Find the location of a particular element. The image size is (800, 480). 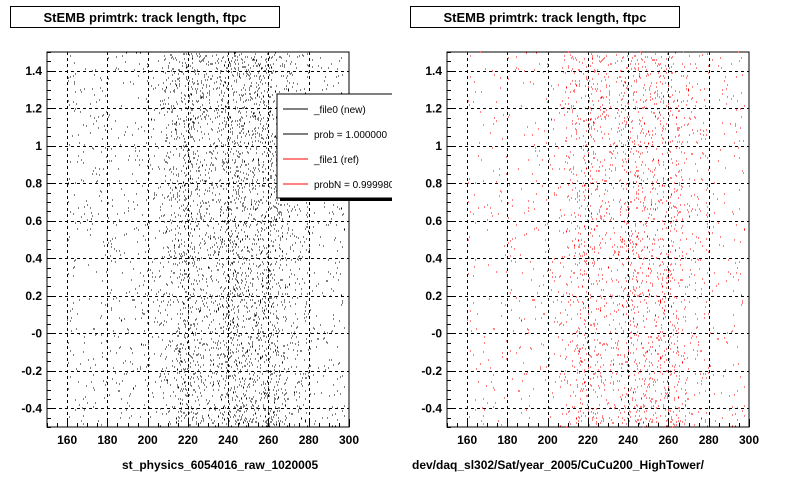

left-chart-title: StEMB primtrk: track length, ftpc is located at coordinates (145, 17).